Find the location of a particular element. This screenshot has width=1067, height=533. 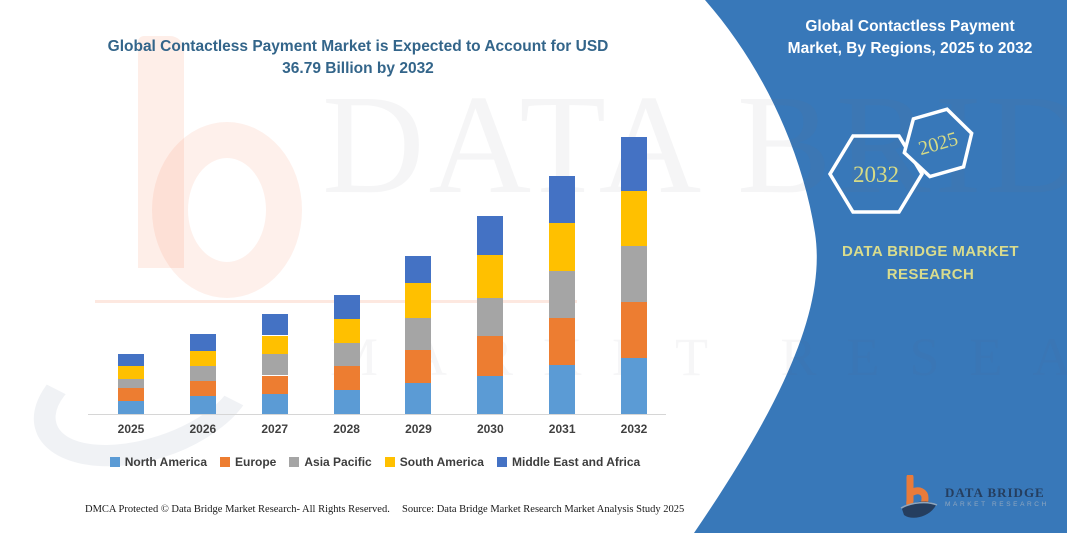

x-axis-label-2031: 2031 is located at coordinates (562, 429).